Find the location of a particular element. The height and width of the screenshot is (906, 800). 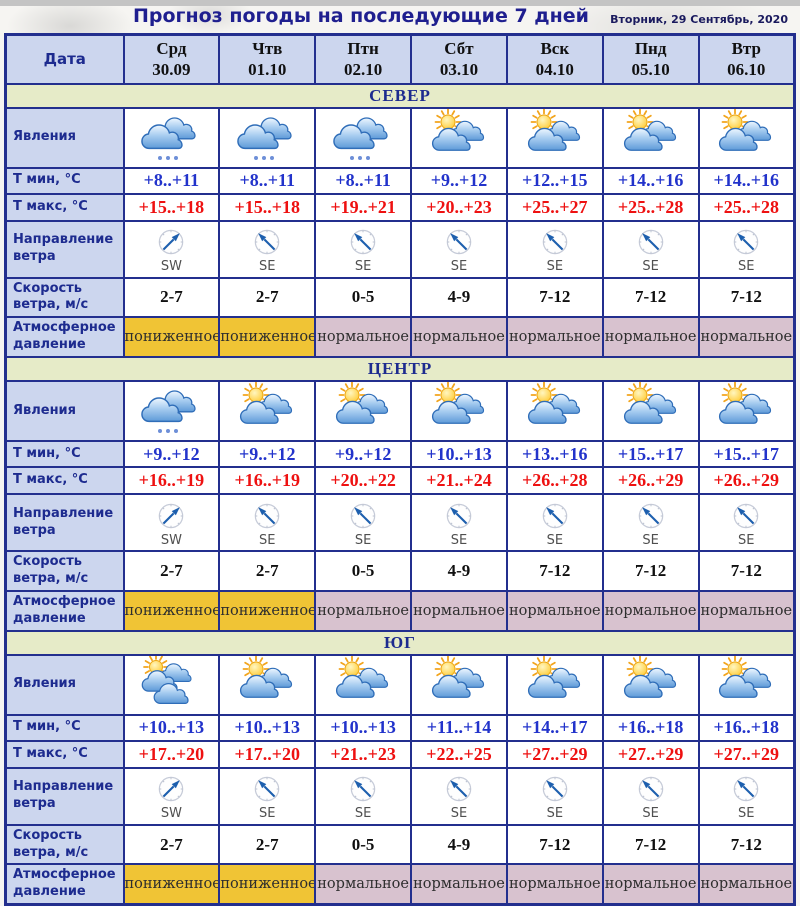

t-max-value: +20..+22 is located at coordinates (363, 481).